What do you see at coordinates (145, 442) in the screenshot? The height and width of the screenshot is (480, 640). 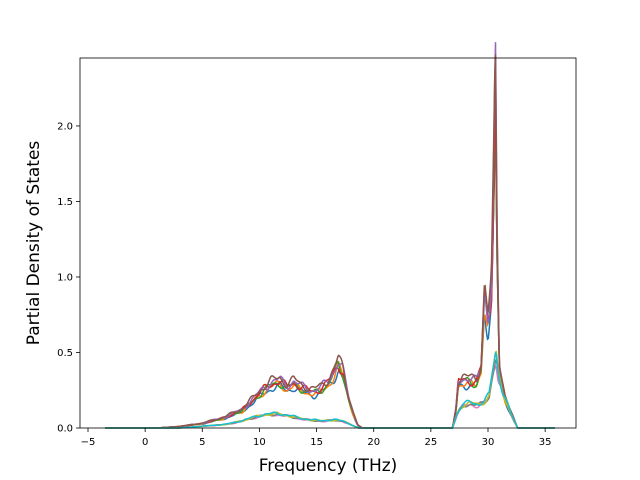 I see `x-tick-label: 0` at bounding box center [145, 442].